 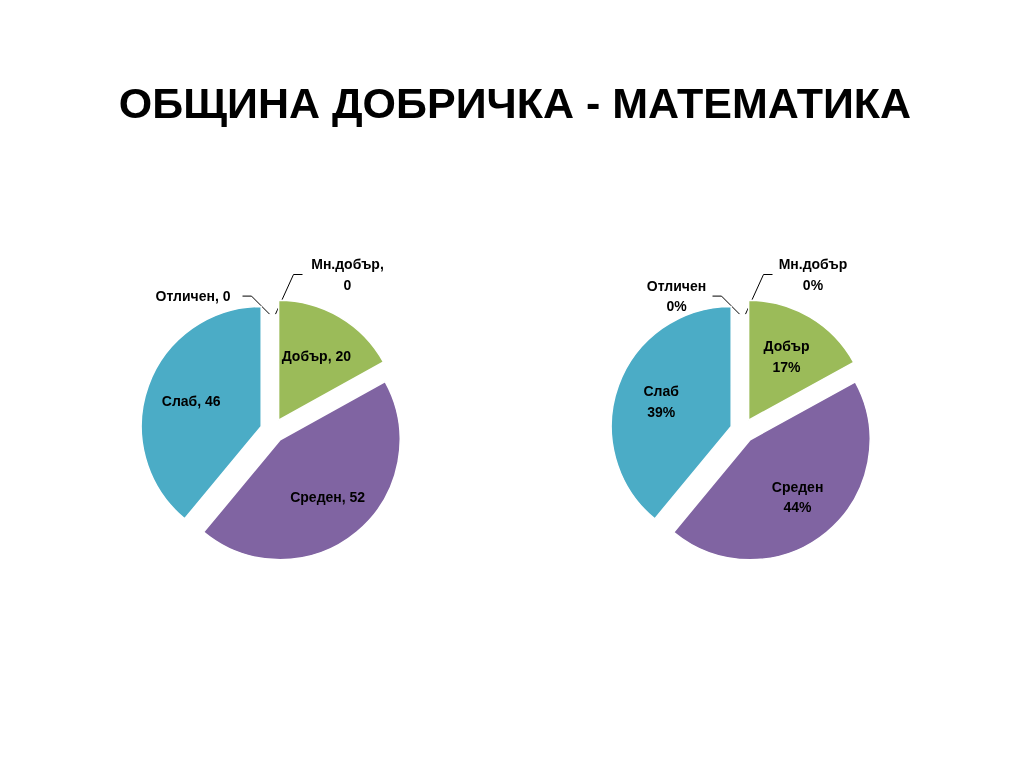 I want to click on slice-label: Среден, so click(x=797, y=486).